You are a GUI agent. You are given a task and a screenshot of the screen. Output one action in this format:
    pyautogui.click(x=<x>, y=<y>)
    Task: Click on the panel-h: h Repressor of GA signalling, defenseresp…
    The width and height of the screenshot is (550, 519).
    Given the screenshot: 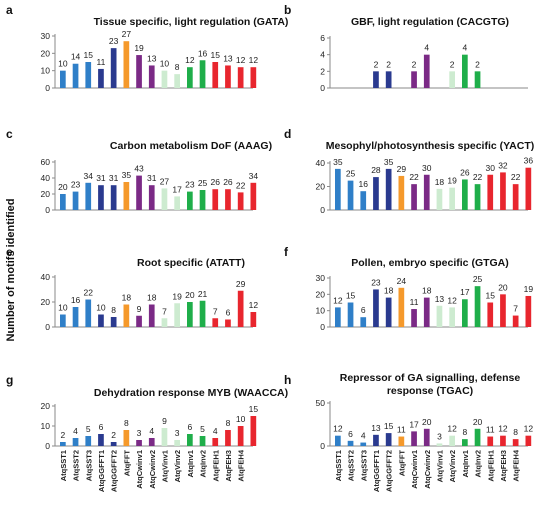 What is the action you would take?
    pyautogui.click(x=408, y=432)
    